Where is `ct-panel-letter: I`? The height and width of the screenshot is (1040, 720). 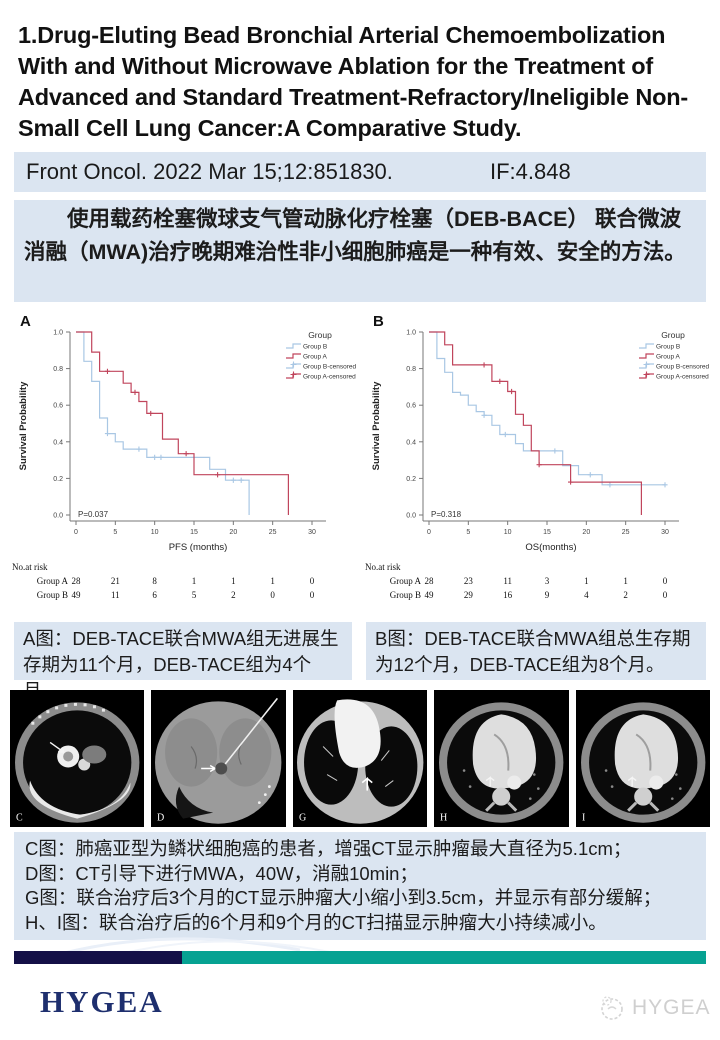 ct-panel-letter: I is located at coordinates (583, 818).